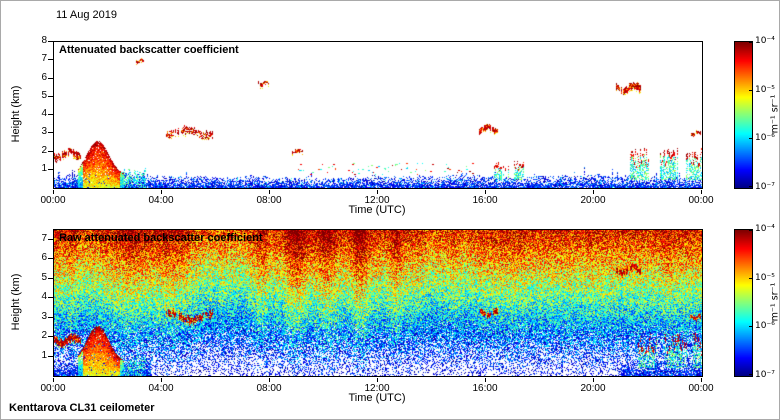 The width and height of the screenshot is (780, 420). I want to click on date-label: 11 Aug 2019, so click(86, 15).